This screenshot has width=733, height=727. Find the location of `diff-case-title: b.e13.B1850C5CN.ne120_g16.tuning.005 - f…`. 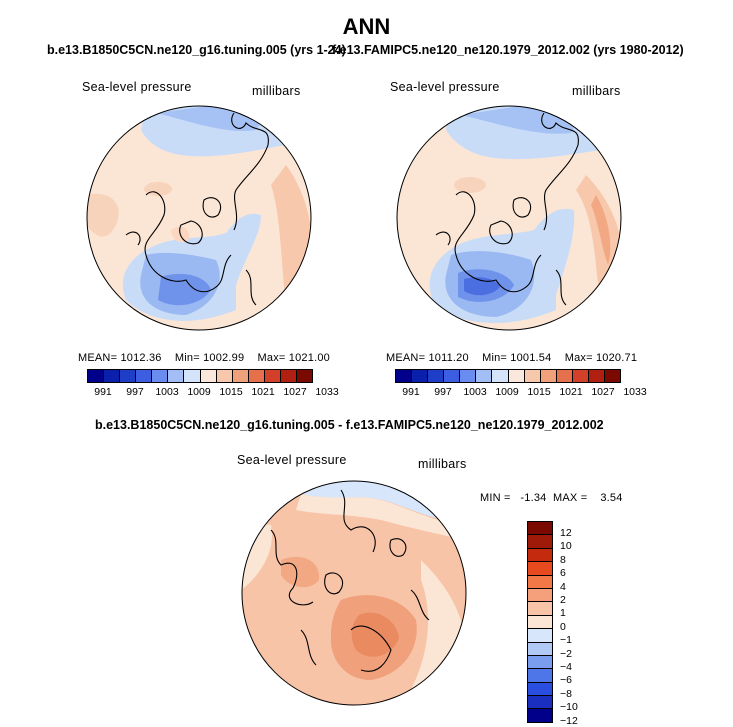

diff-case-title: b.e13.B1850C5CN.ne120_g16.tuning.005 - f… is located at coordinates (349, 425).